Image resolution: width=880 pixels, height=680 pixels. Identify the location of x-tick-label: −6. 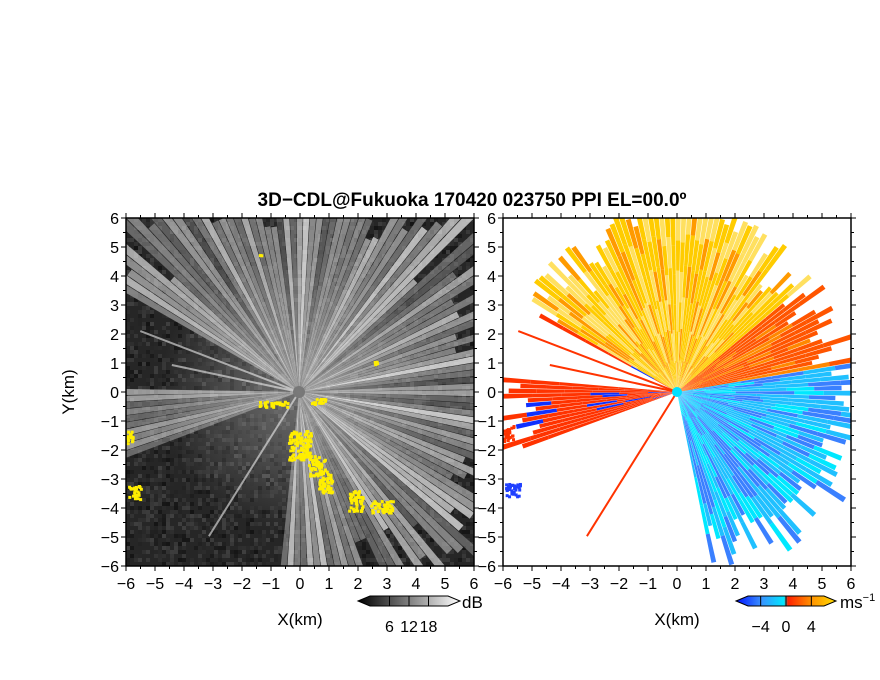
(126, 584).